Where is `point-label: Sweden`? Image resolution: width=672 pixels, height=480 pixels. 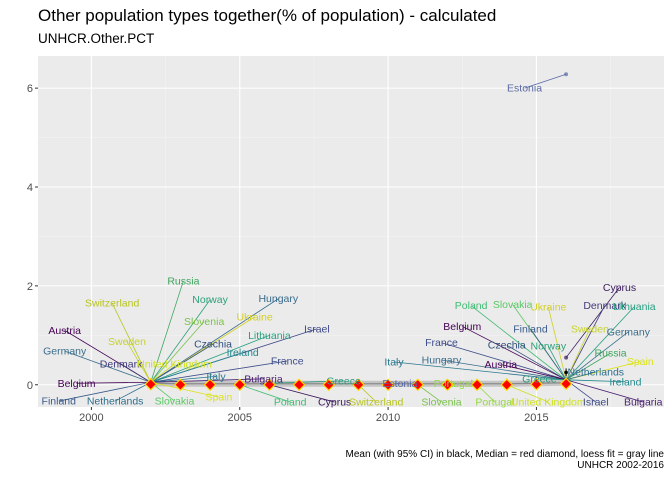 point-label: Sweden is located at coordinates (590, 329).